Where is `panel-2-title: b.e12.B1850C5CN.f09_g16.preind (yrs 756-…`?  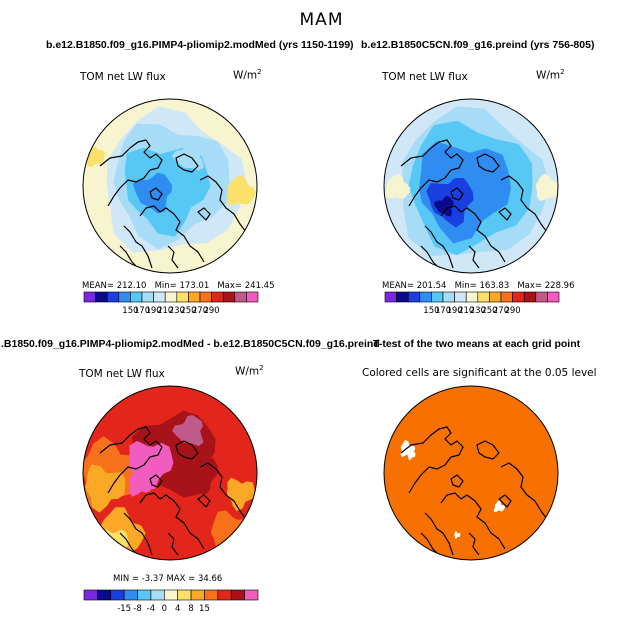
panel-2-title: b.e12.B1850C5CN.f09_g16.preind (yrs 756-… is located at coordinates (478, 45).